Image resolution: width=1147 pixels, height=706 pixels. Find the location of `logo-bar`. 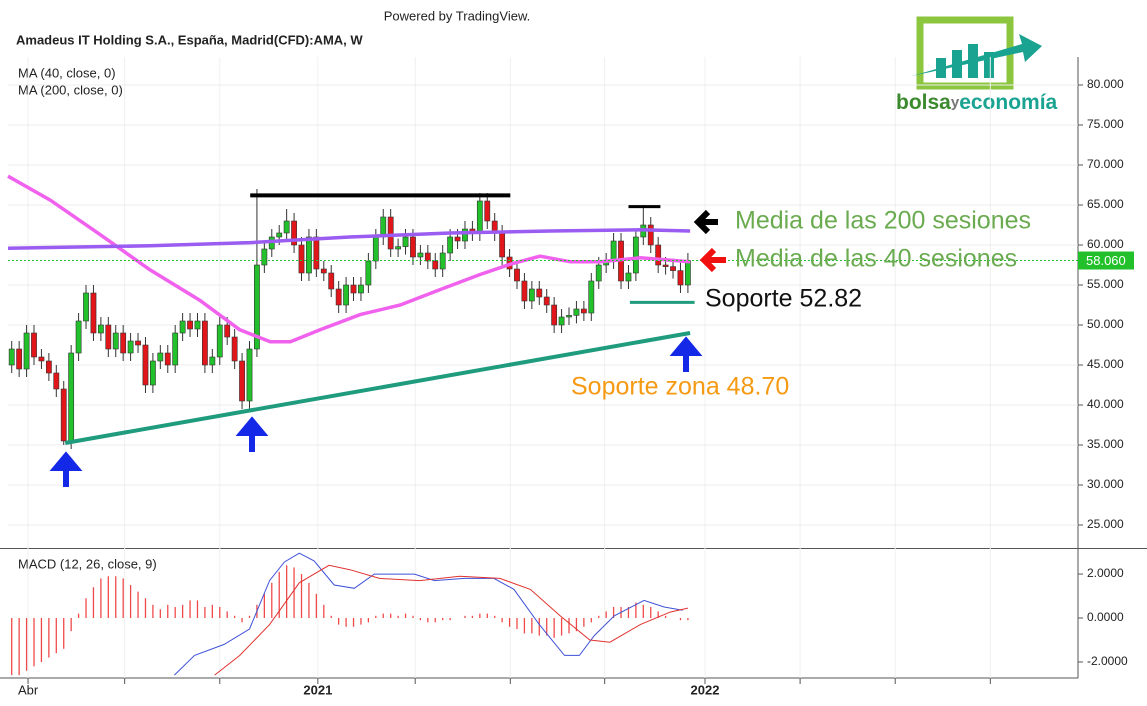

logo-bar is located at coordinates (989, 65).